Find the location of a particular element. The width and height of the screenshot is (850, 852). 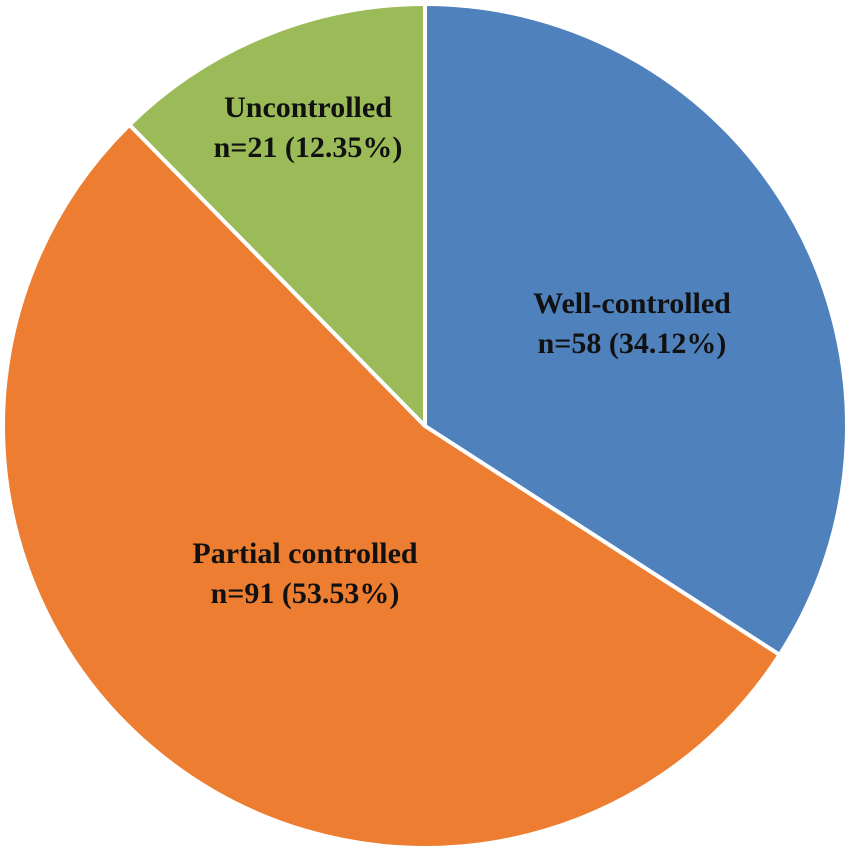

slice-value-label: n=91 (53.53%) is located at coordinates (305, 593).